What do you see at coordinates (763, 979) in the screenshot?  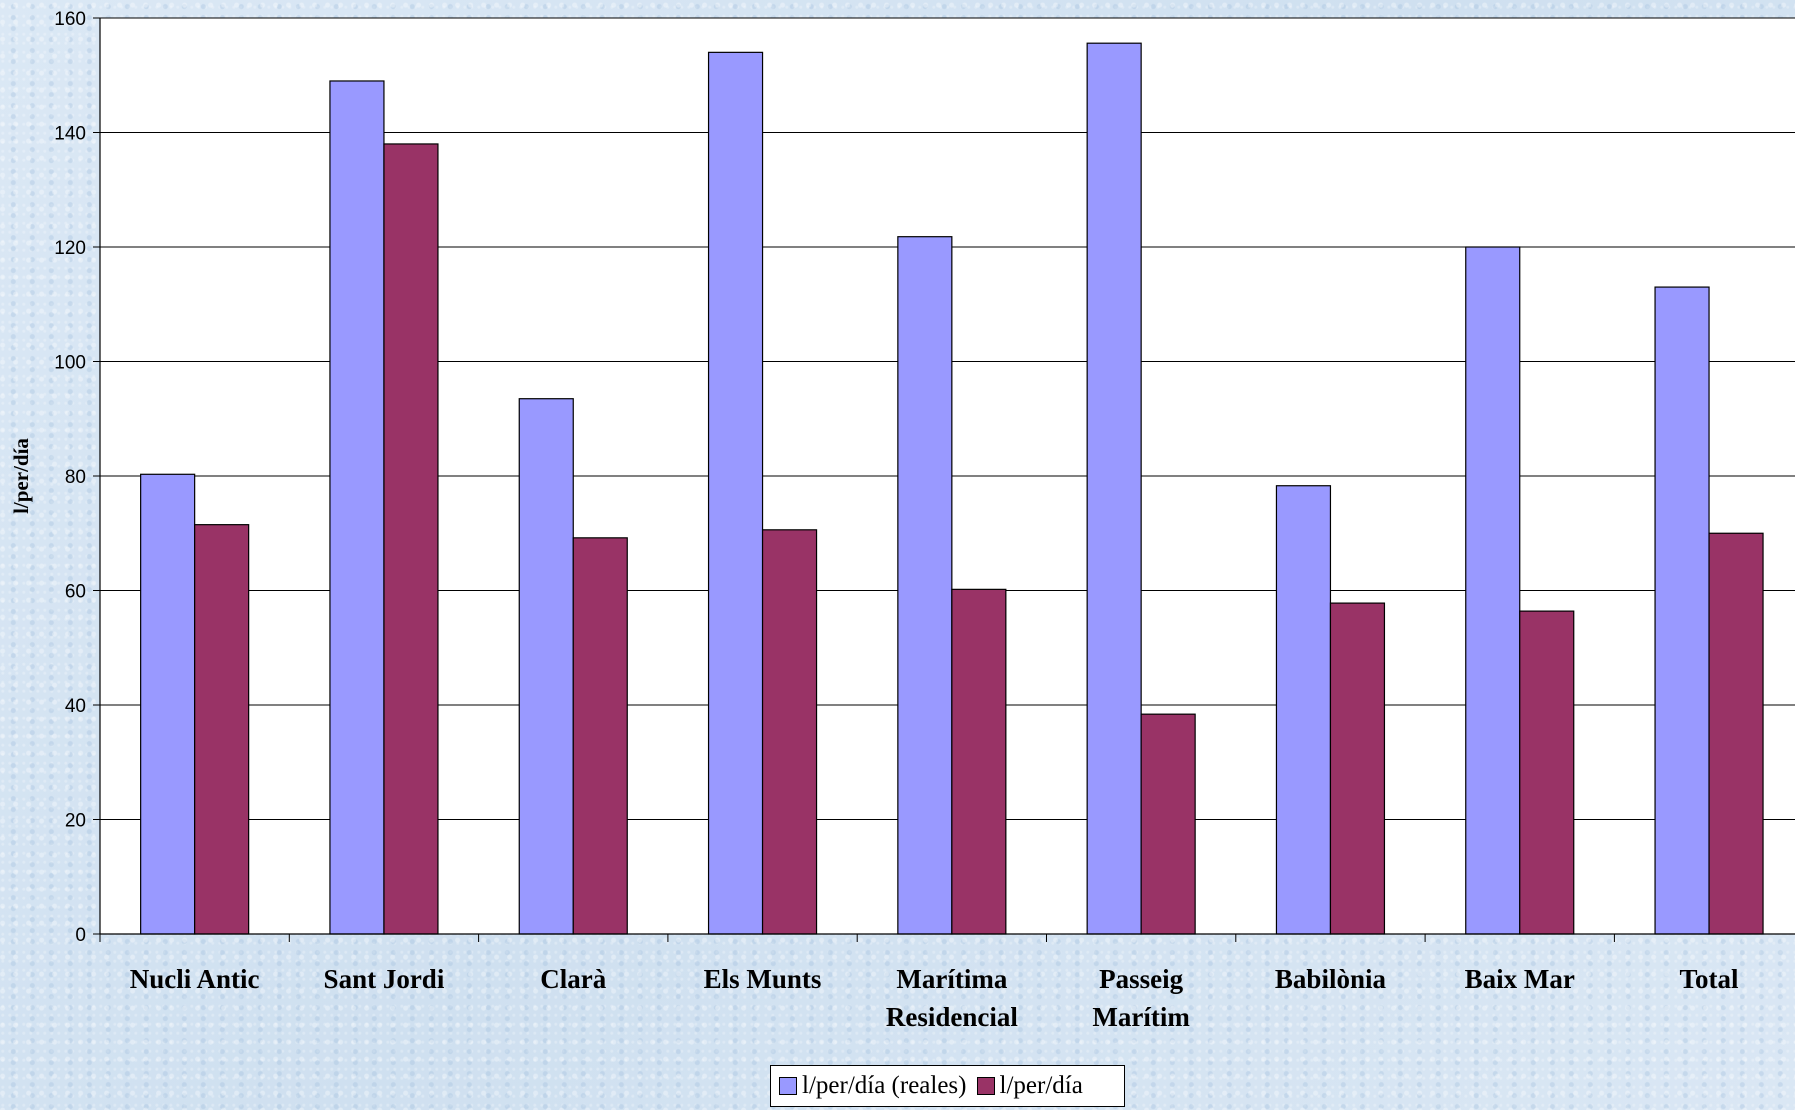 I see `x-tick-label: Els Munts` at bounding box center [763, 979].